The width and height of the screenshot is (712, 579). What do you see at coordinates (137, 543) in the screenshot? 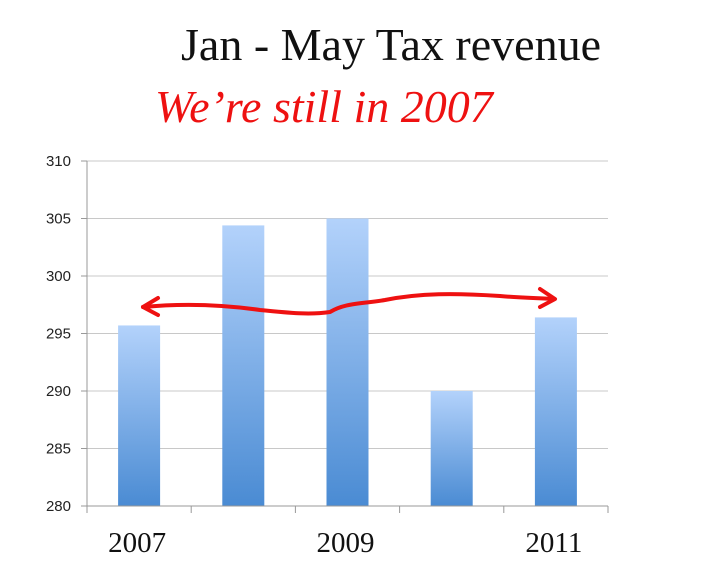
I see `x-tick-label: 2007` at bounding box center [137, 543].